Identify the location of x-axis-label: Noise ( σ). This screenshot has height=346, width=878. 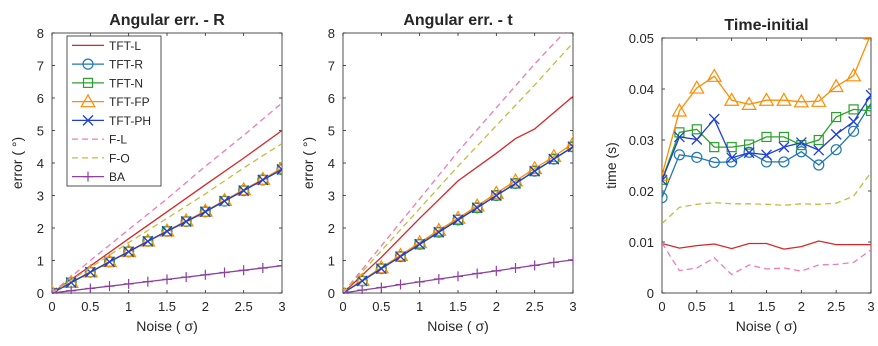
(458, 326).